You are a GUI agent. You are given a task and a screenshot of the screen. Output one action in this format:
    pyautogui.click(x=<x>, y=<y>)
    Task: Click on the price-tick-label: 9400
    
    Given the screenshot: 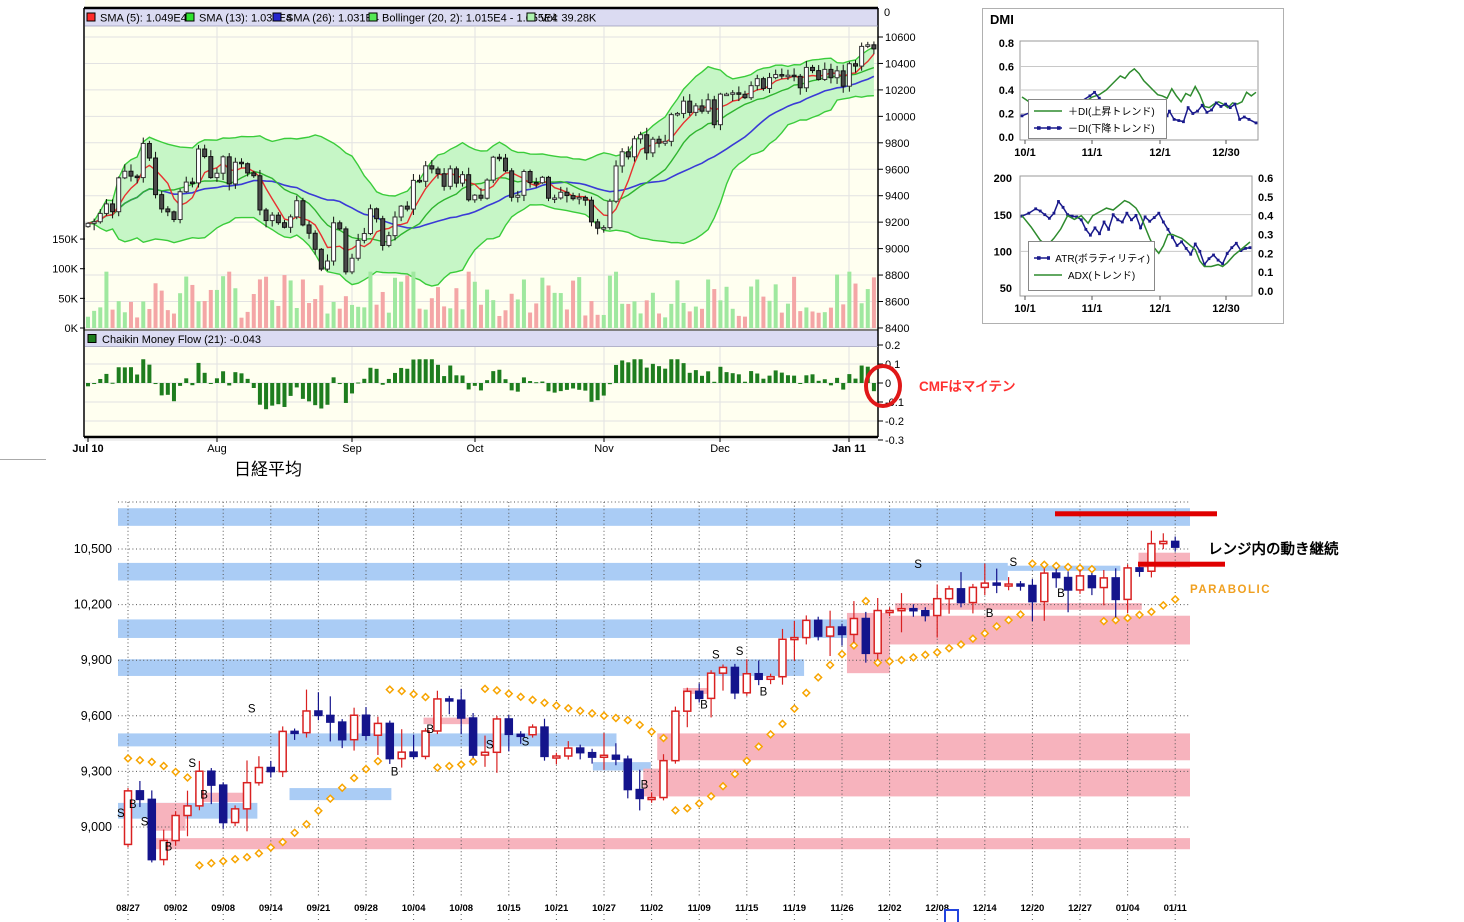 What is the action you would take?
    pyautogui.click(x=897, y=197)
    